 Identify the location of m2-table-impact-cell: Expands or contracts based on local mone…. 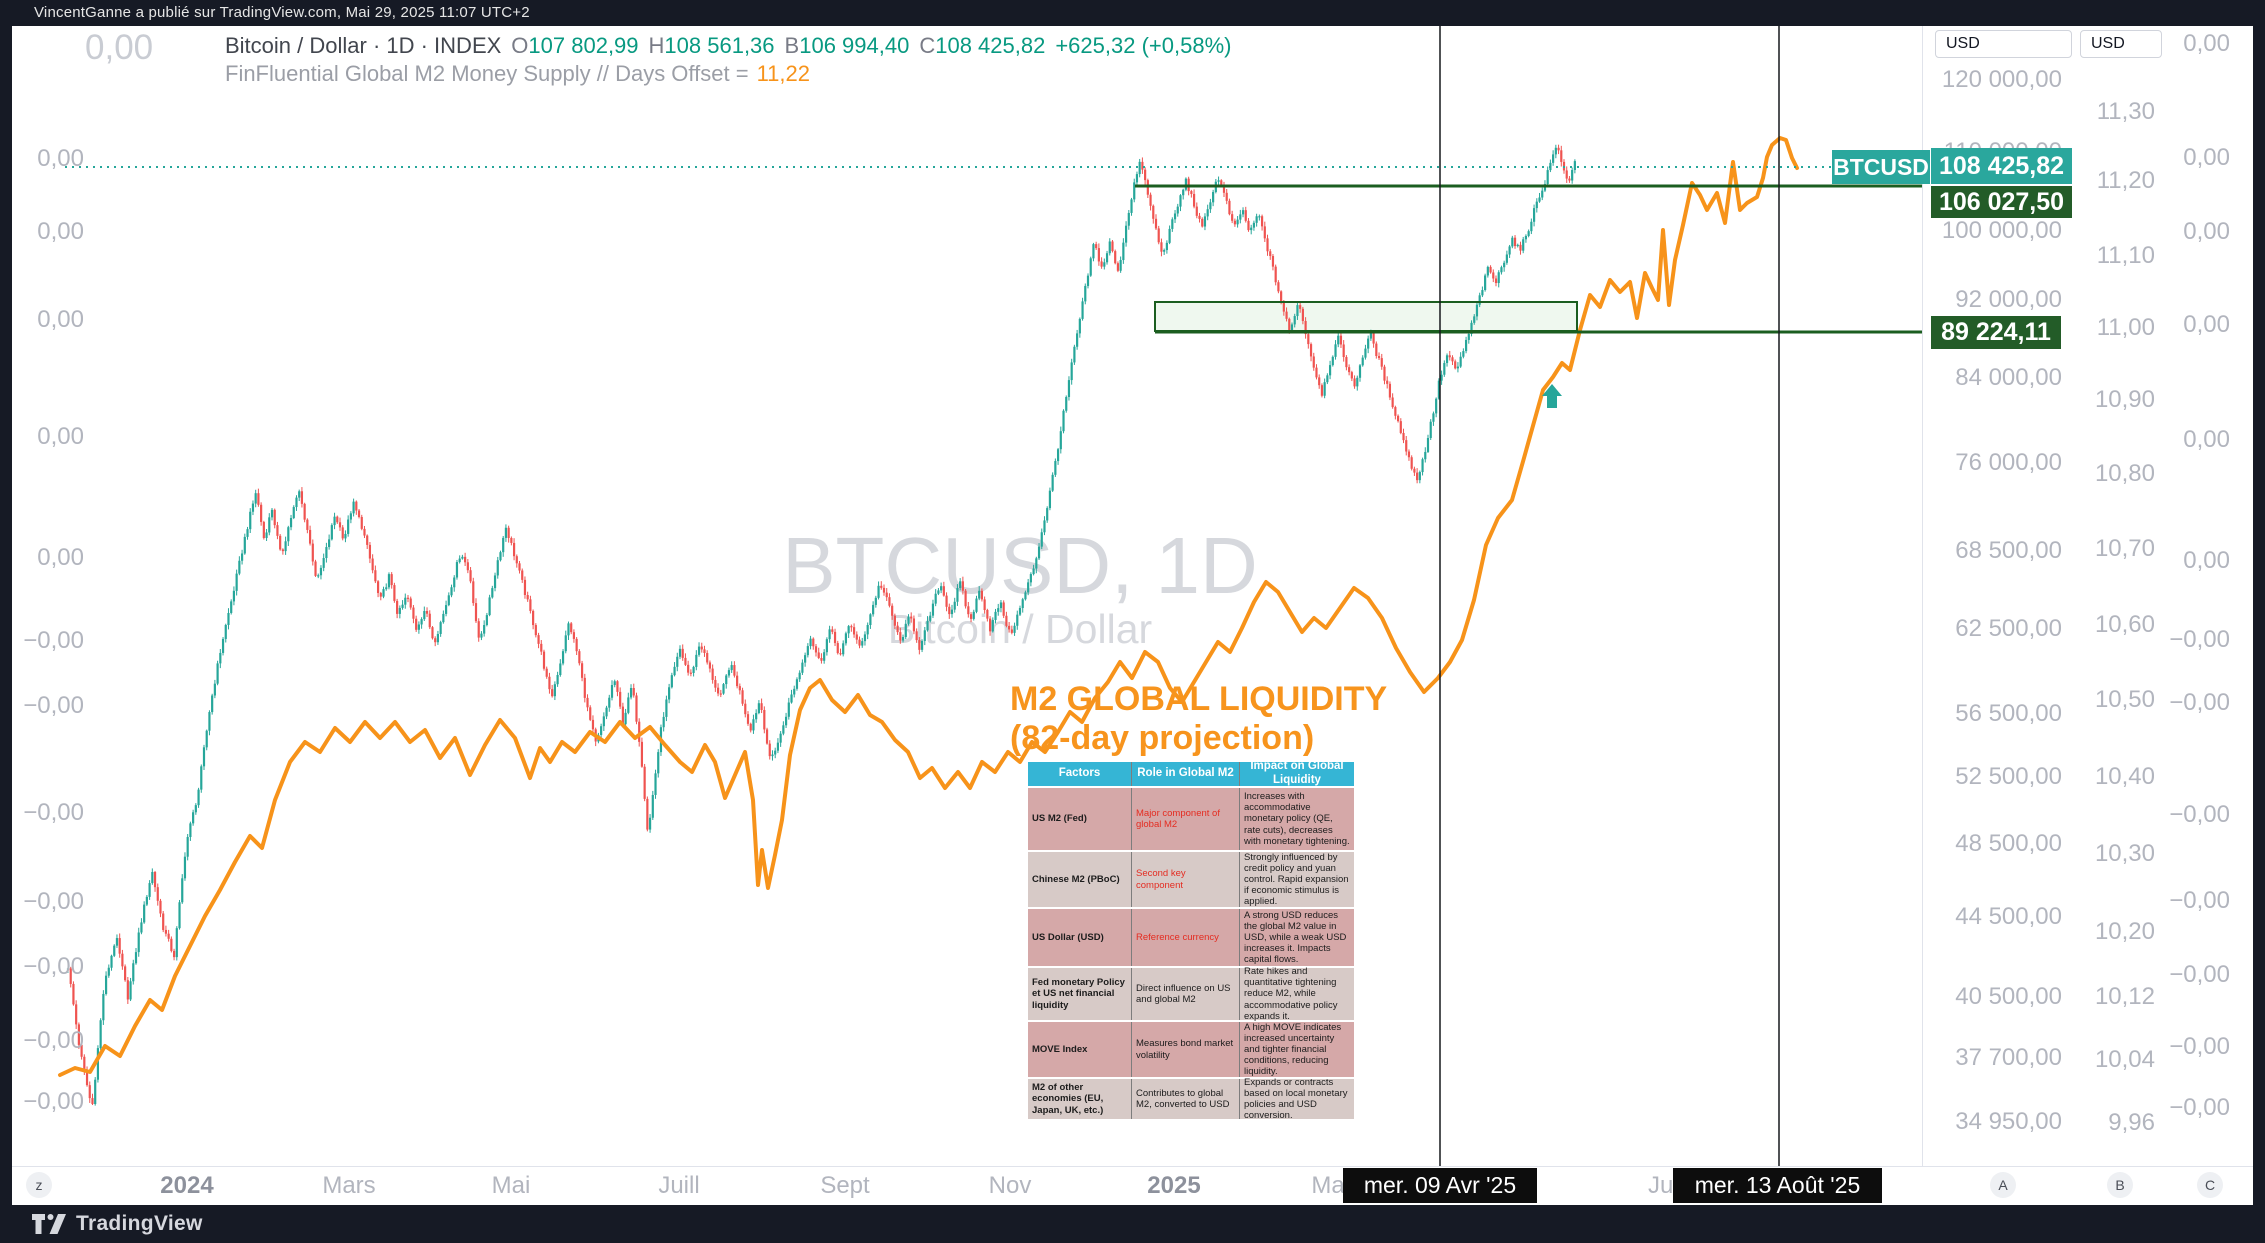
(1297, 1099).